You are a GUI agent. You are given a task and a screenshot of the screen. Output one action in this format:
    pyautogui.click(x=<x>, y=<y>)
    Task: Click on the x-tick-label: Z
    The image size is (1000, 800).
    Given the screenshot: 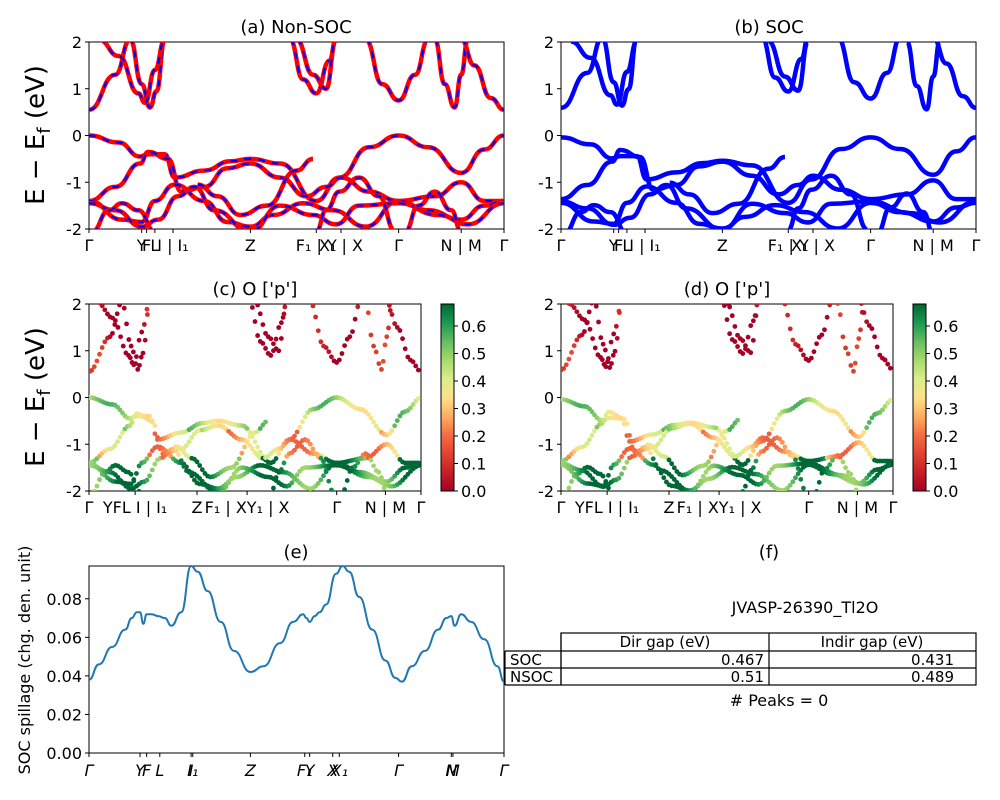 What is the action you would take?
    pyautogui.click(x=197, y=507)
    